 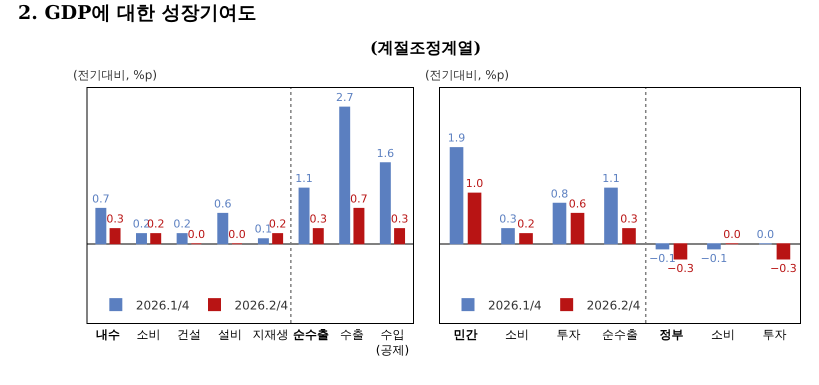 What do you see at coordinates (189, 334) in the screenshot?
I see `x-tick-label: 건설` at bounding box center [189, 334].